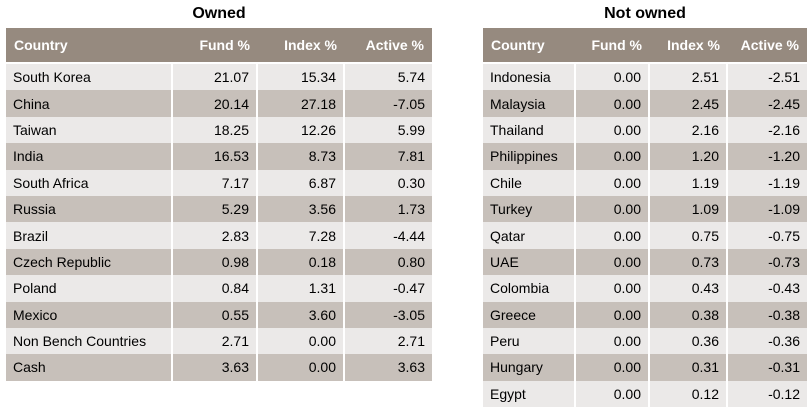 This screenshot has height=416, width=811. What do you see at coordinates (767, 367) in the screenshot?
I see `active-cell: -0.31` at bounding box center [767, 367].